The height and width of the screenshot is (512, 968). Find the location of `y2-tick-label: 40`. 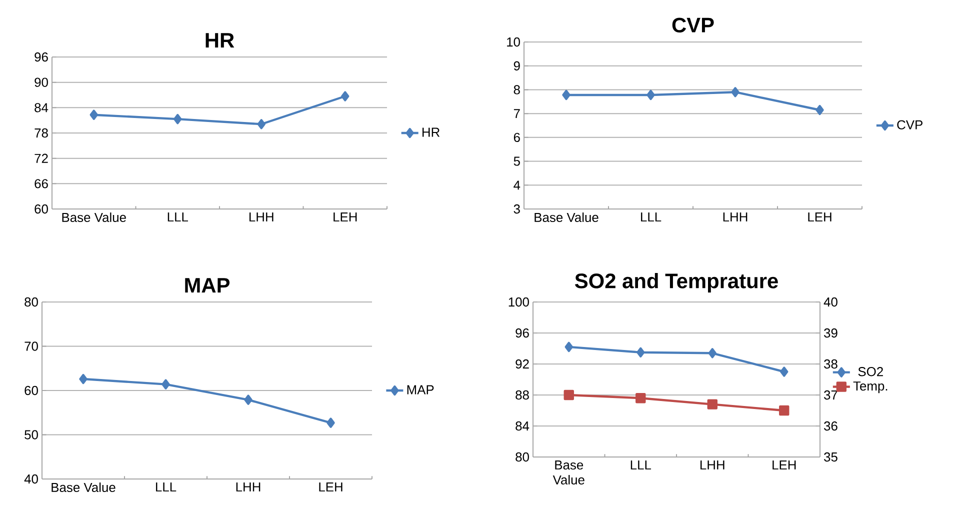

y2-tick-label: 40 is located at coordinates (831, 302).